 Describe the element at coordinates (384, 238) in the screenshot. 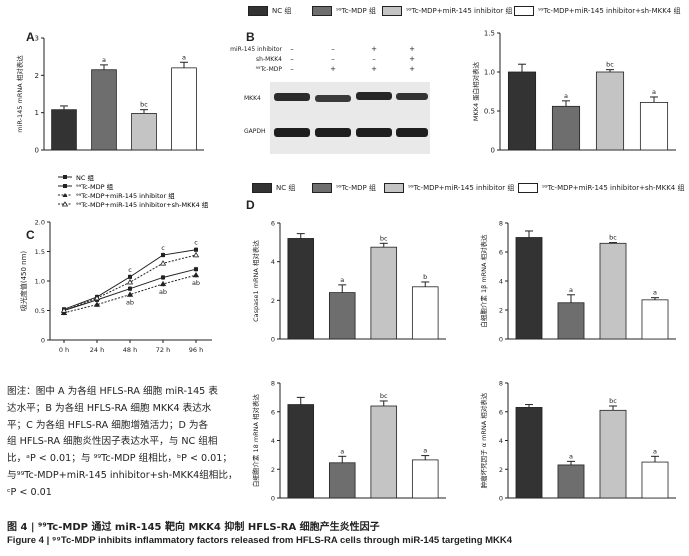

I see `significance-label: bc` at that location.